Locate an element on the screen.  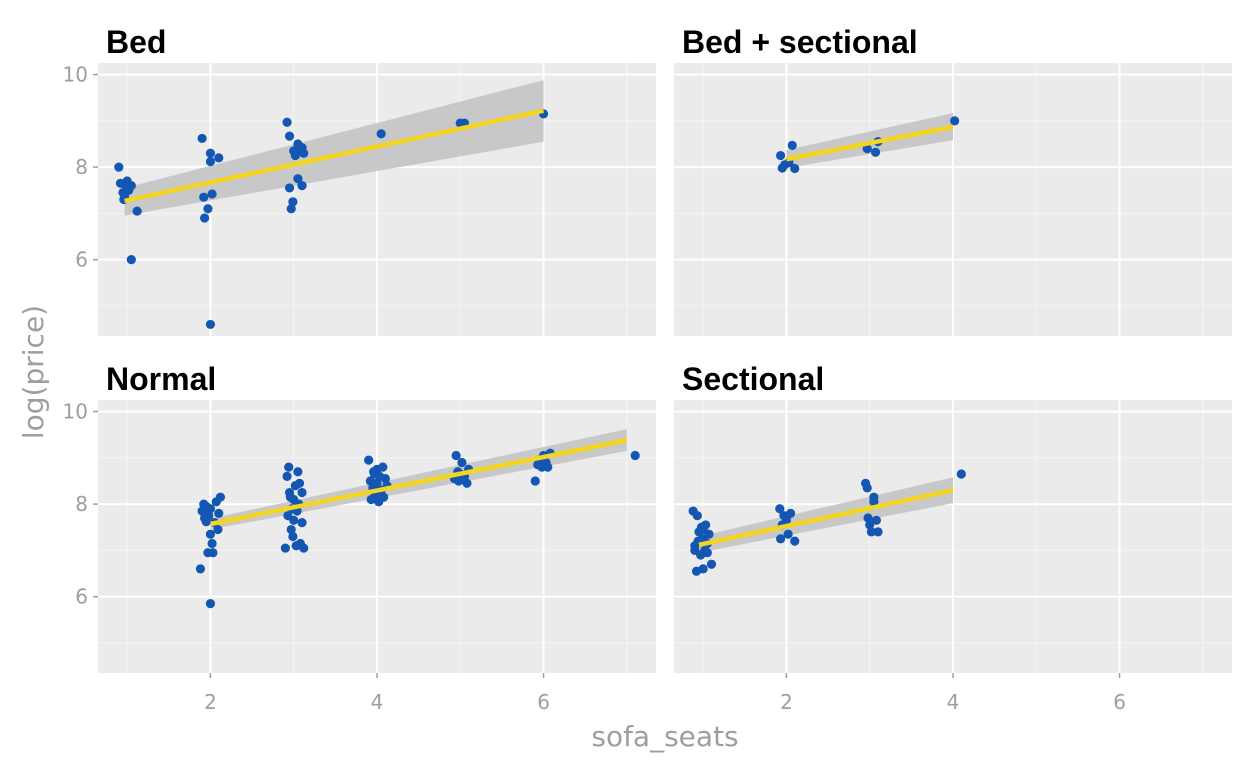
facet-title: Bed + sectional is located at coordinates (800, 42).